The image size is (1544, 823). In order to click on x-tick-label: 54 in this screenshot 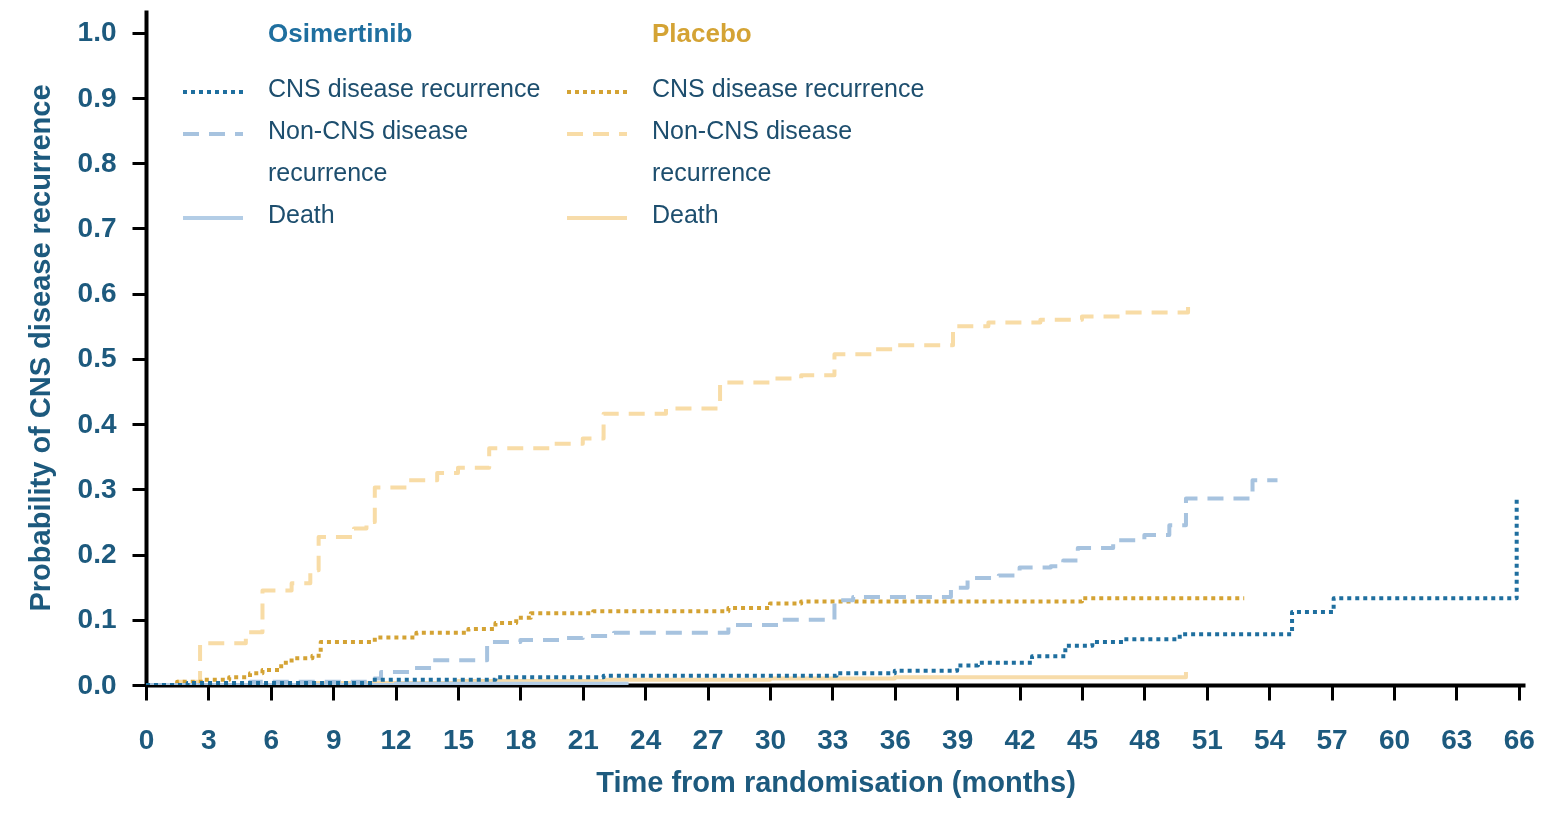, I will do `click(1270, 739)`.